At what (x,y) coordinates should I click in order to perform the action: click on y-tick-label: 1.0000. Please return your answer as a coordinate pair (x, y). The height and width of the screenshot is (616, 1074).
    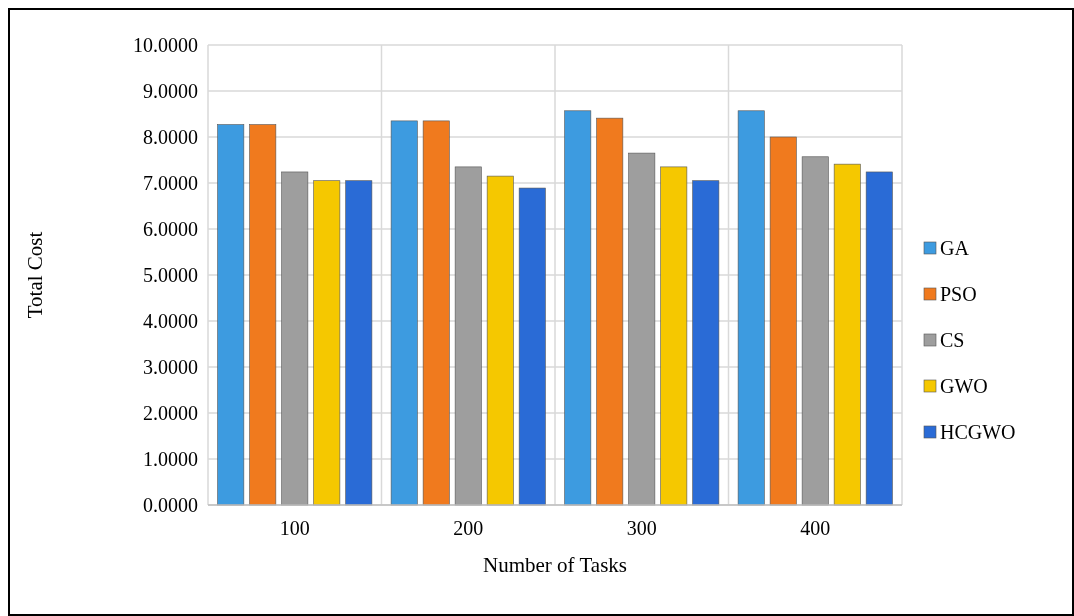
    Looking at the image, I should click on (170, 459).